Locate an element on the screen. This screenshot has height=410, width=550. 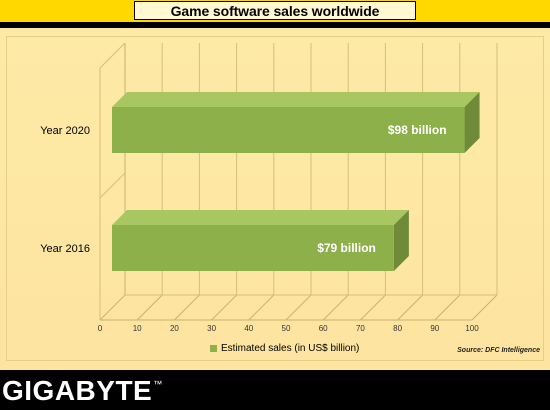
header-band: Game software sales worldwide is located at coordinates (275, 11).